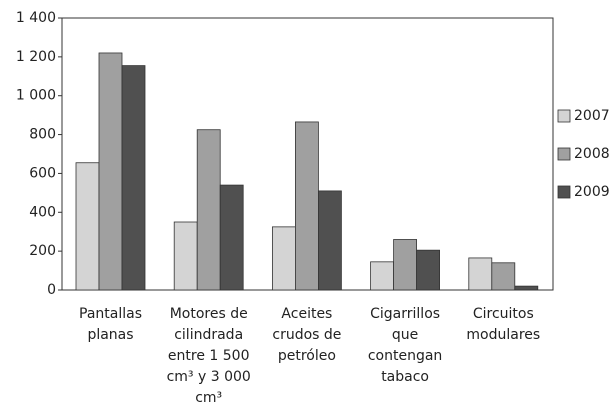  What do you see at coordinates (592, 154) in the screenshot?
I see `legend-label: 2008` at bounding box center [592, 154].